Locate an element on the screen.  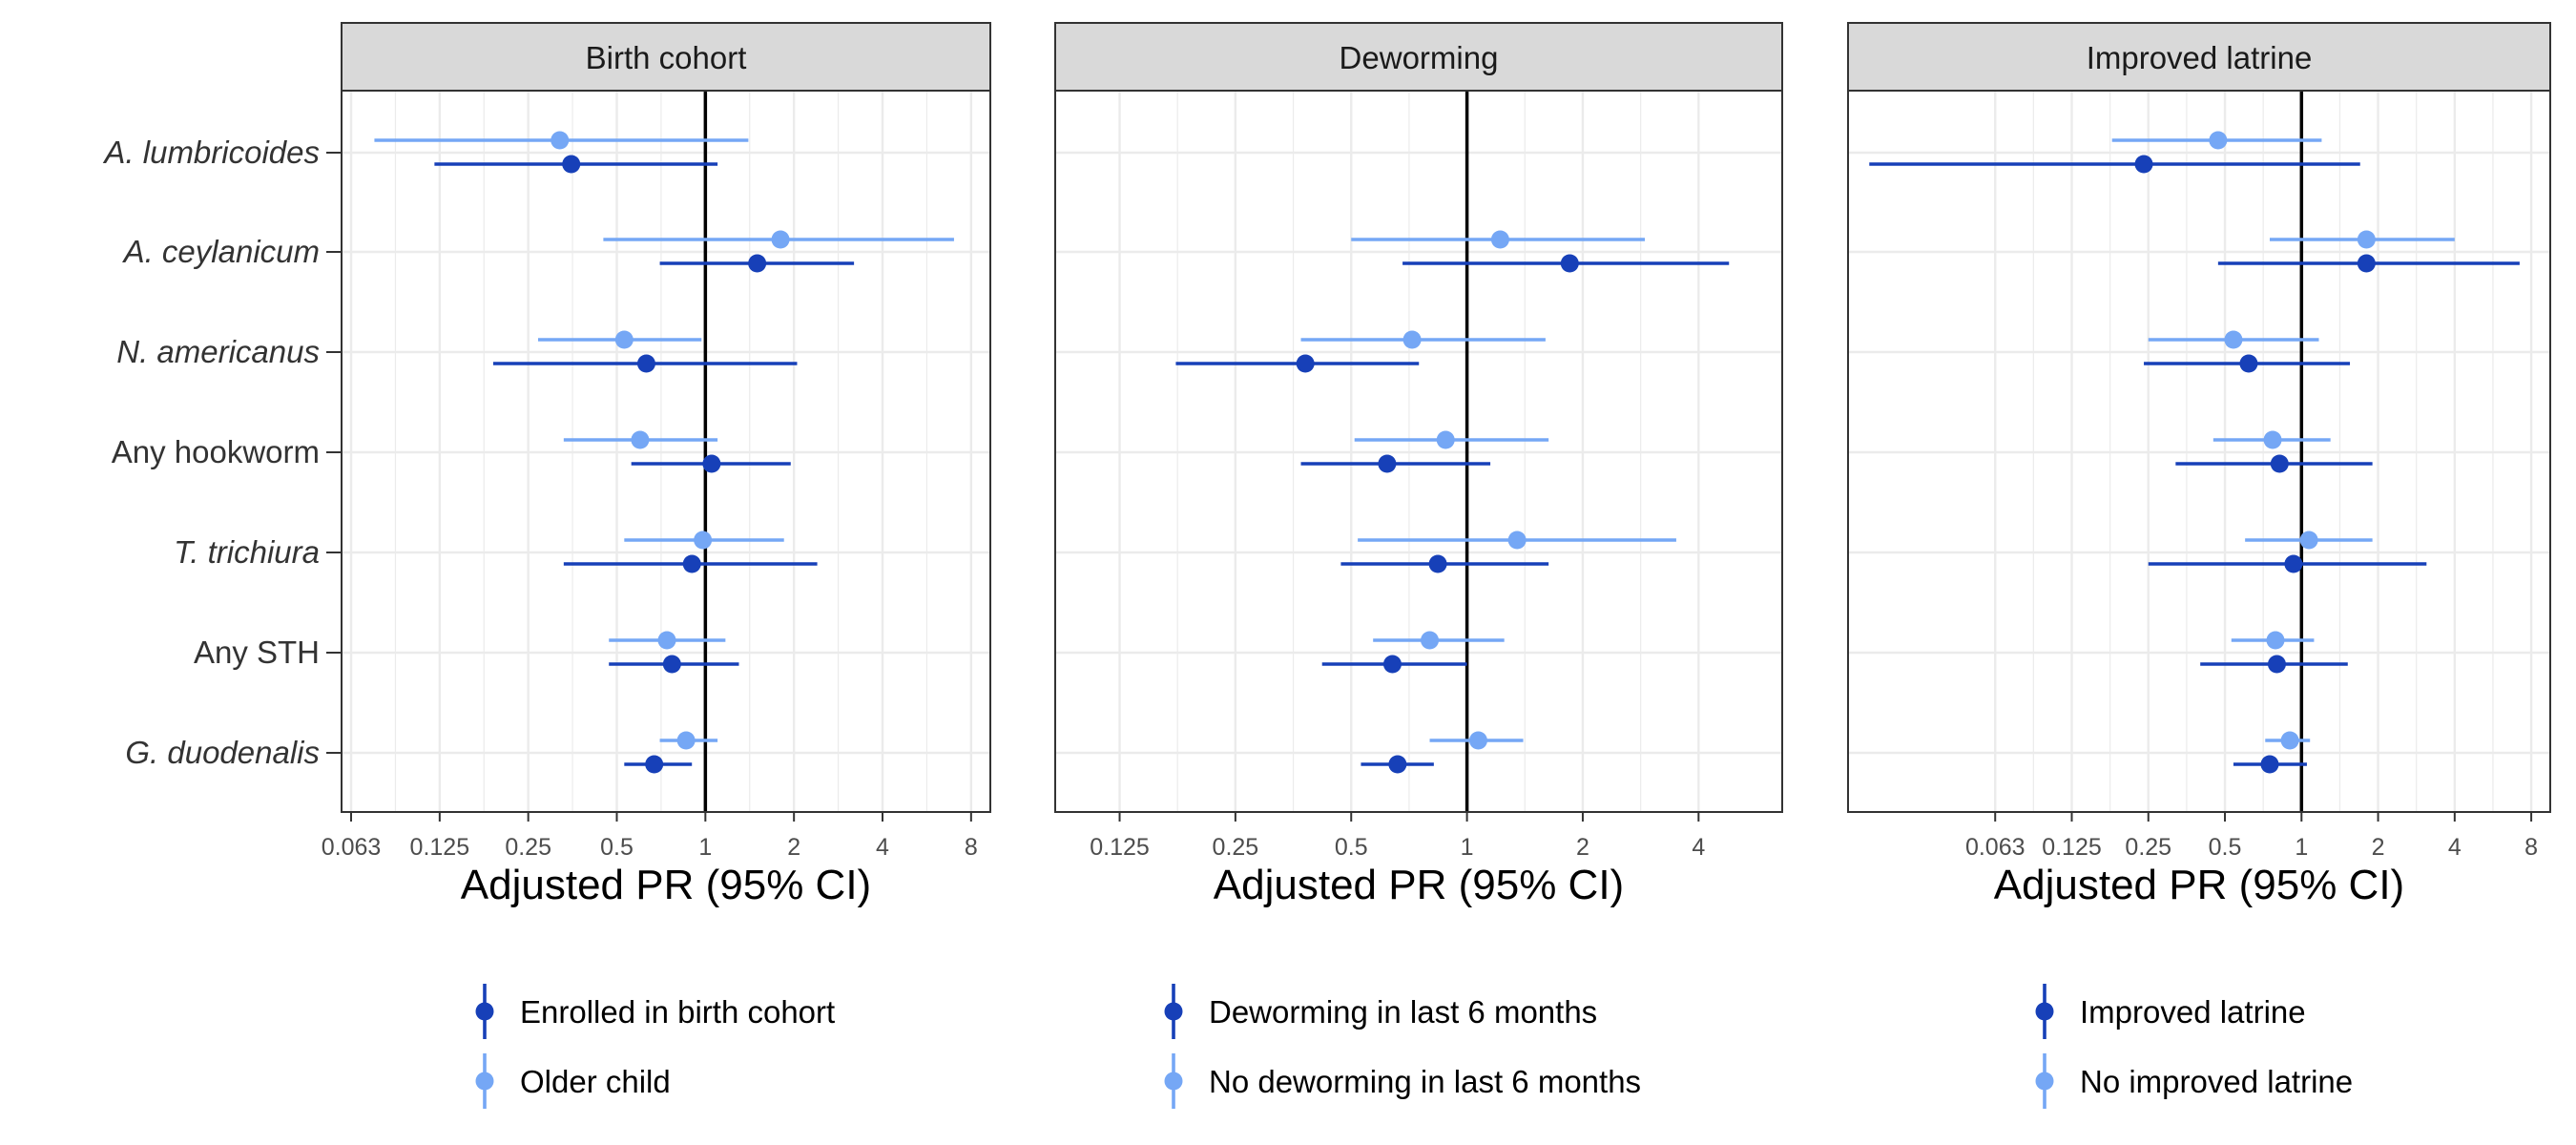
legend-label-deworming-in-last-6-months: Deworming in last 6 months is located at coordinates (1403, 1012).